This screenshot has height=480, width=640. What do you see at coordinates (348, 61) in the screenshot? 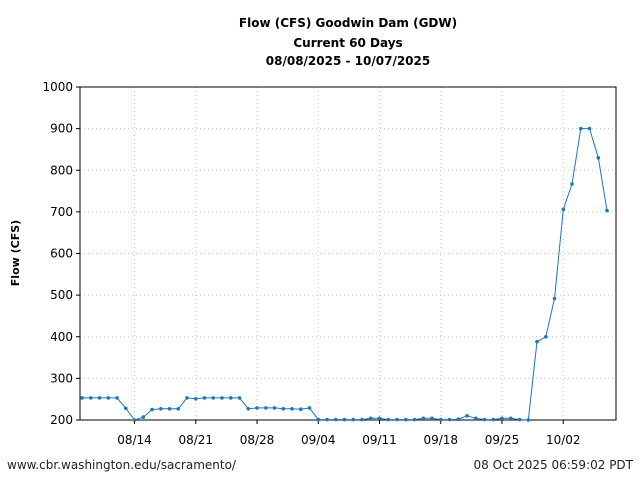
I see `chart-title-line-3: 08/08/2025 - 10/07/2025` at bounding box center [348, 61].